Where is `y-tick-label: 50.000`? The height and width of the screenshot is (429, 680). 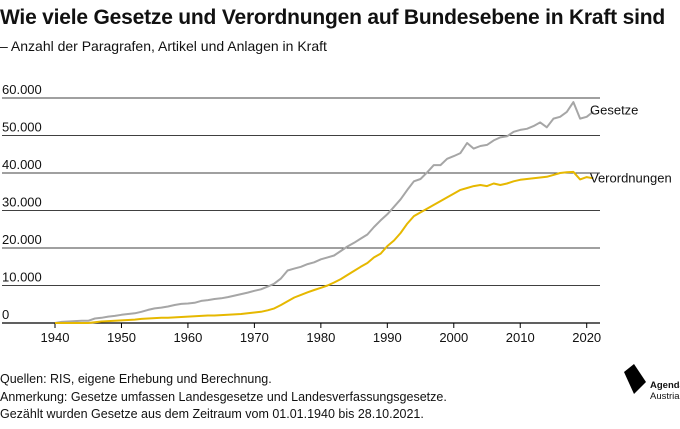
y-tick-label: 50.000 is located at coordinates (22, 127).